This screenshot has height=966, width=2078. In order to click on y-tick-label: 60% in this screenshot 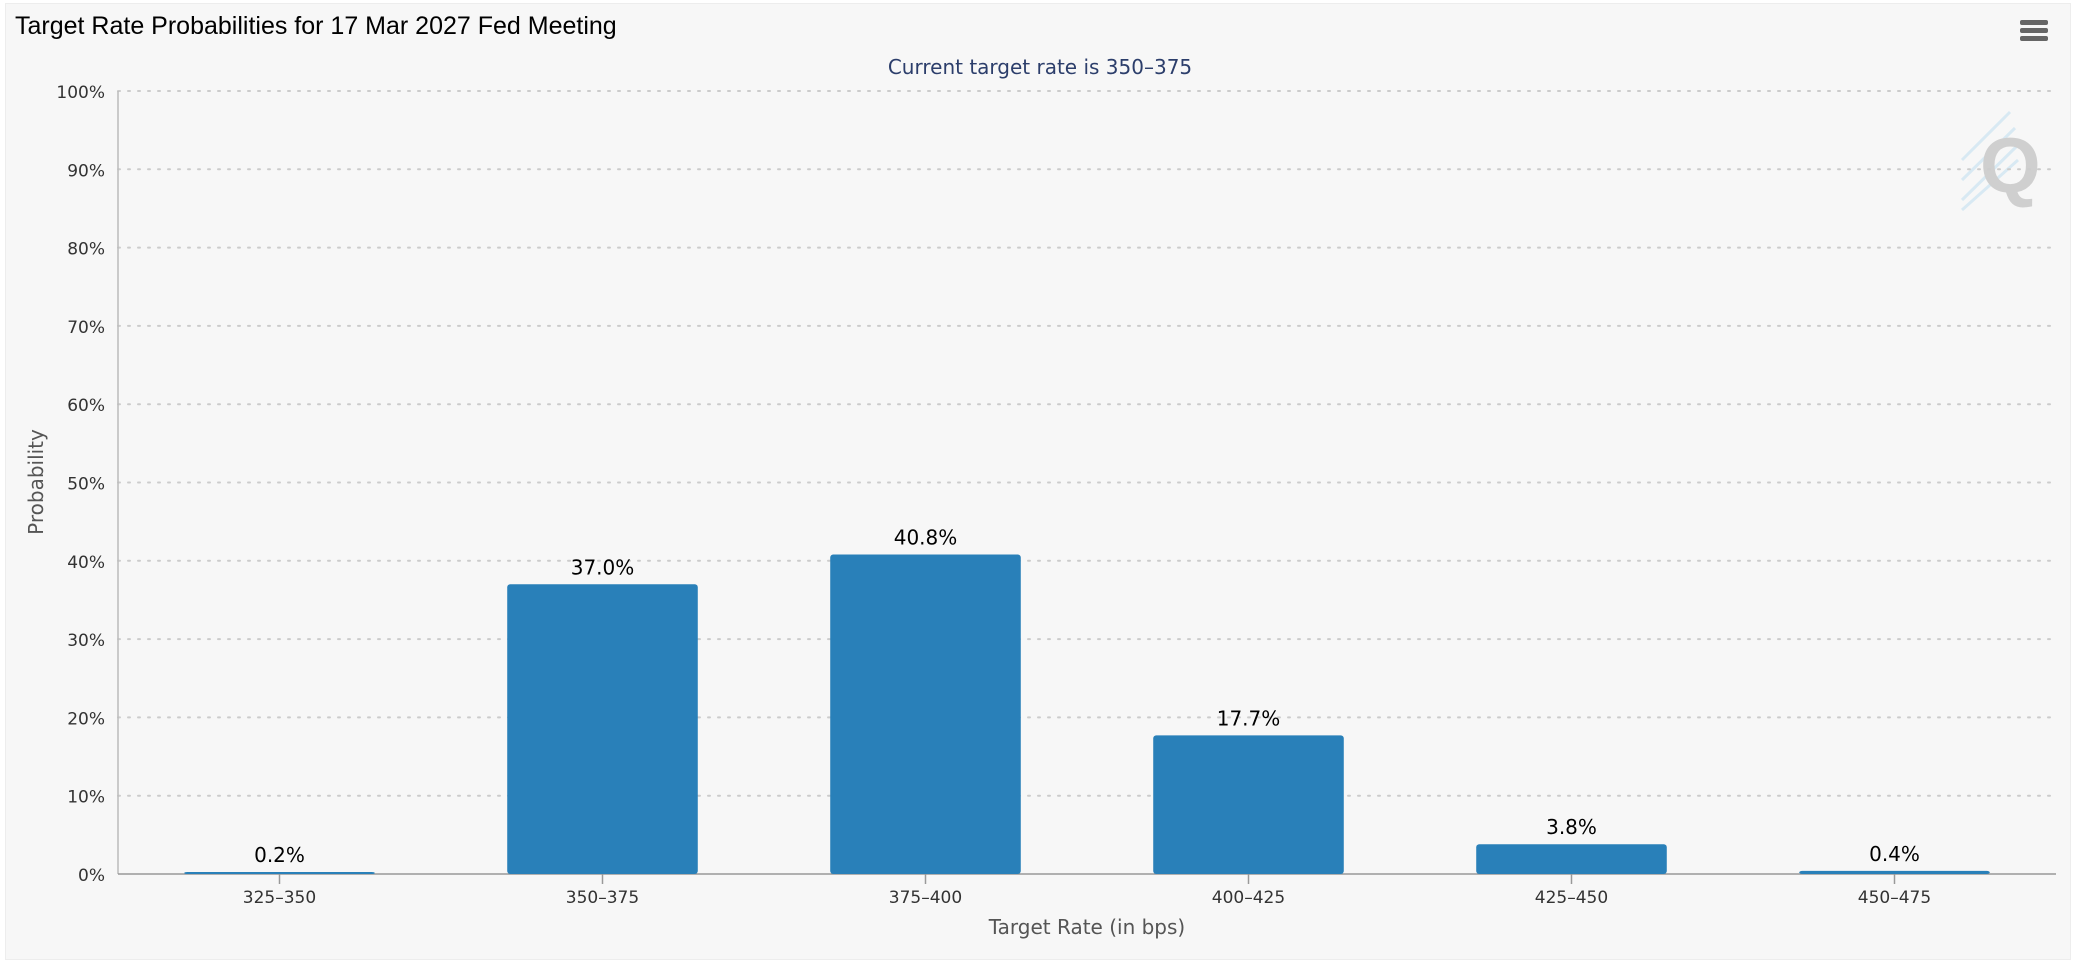, I will do `click(86, 406)`.